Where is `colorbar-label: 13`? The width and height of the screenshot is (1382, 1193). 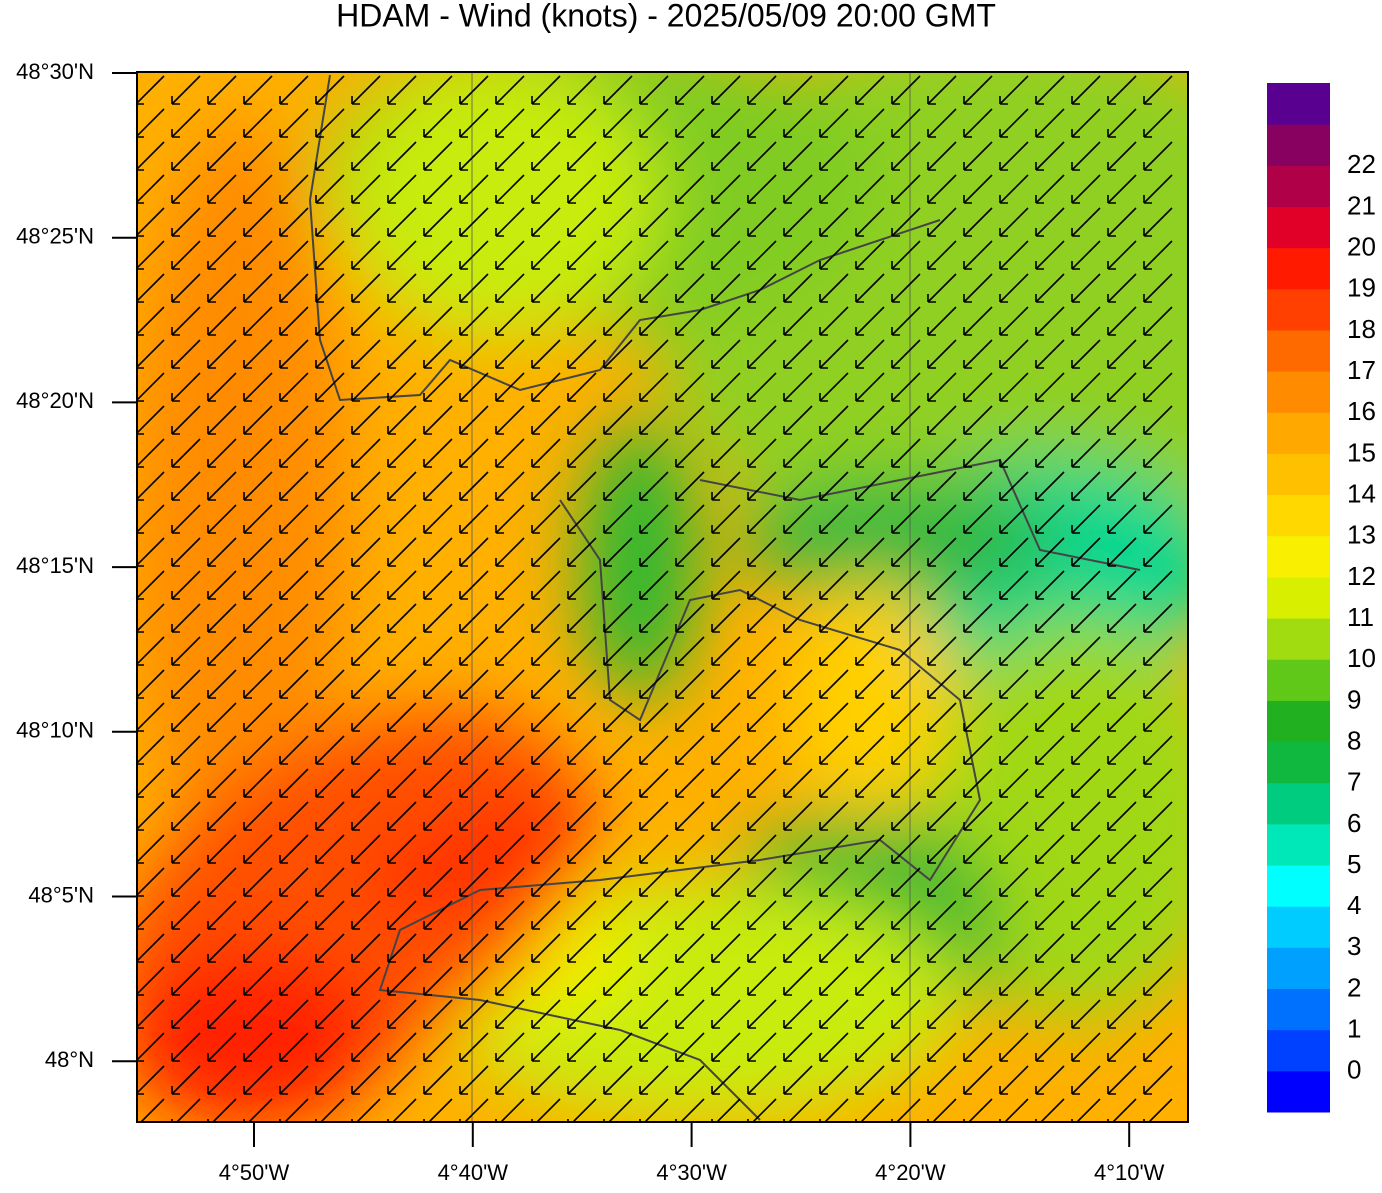 colorbar-label: 13 is located at coordinates (1361, 535).